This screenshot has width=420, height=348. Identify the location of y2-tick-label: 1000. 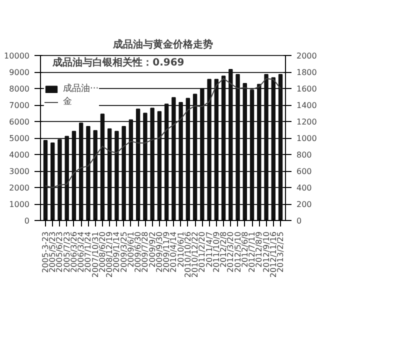
(306, 138).